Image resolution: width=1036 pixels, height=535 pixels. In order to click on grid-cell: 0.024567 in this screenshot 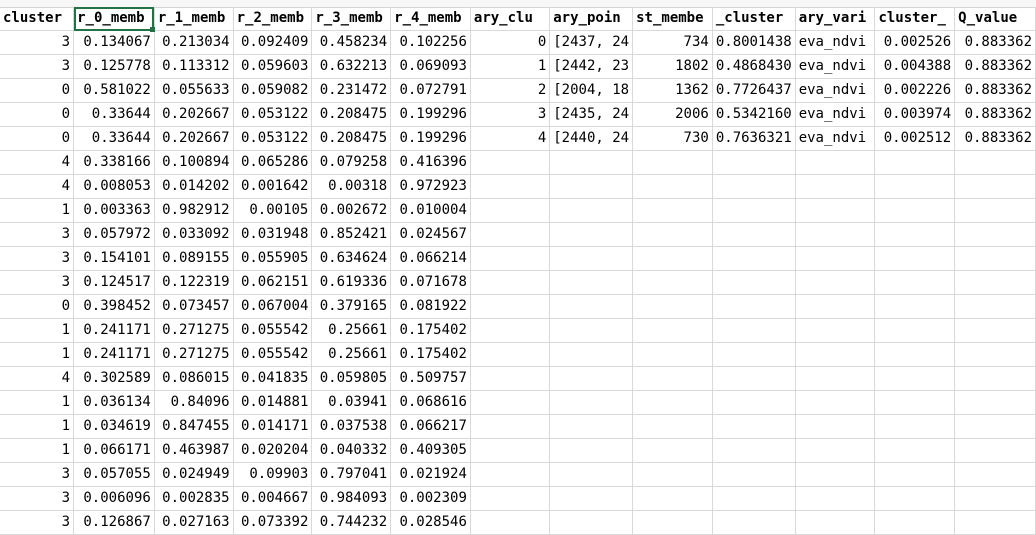, I will do `click(430, 234)`.